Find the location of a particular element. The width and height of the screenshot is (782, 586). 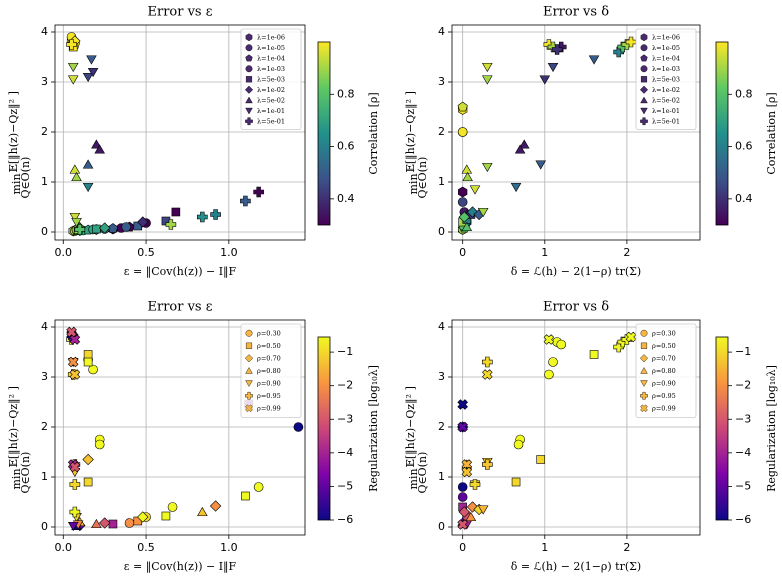

legend-box is located at coordinates (666, 79).